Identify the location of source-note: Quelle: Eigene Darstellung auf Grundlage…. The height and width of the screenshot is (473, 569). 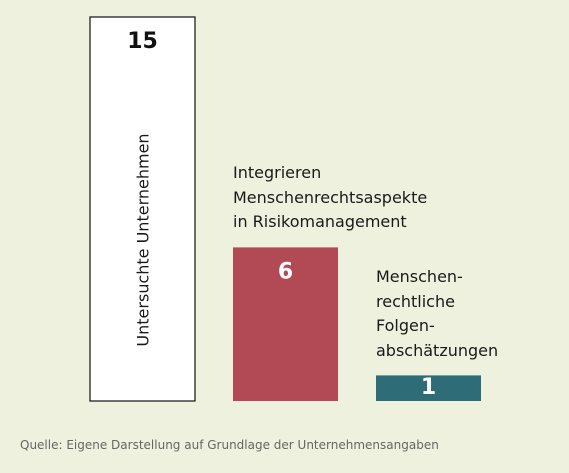
(229, 445).